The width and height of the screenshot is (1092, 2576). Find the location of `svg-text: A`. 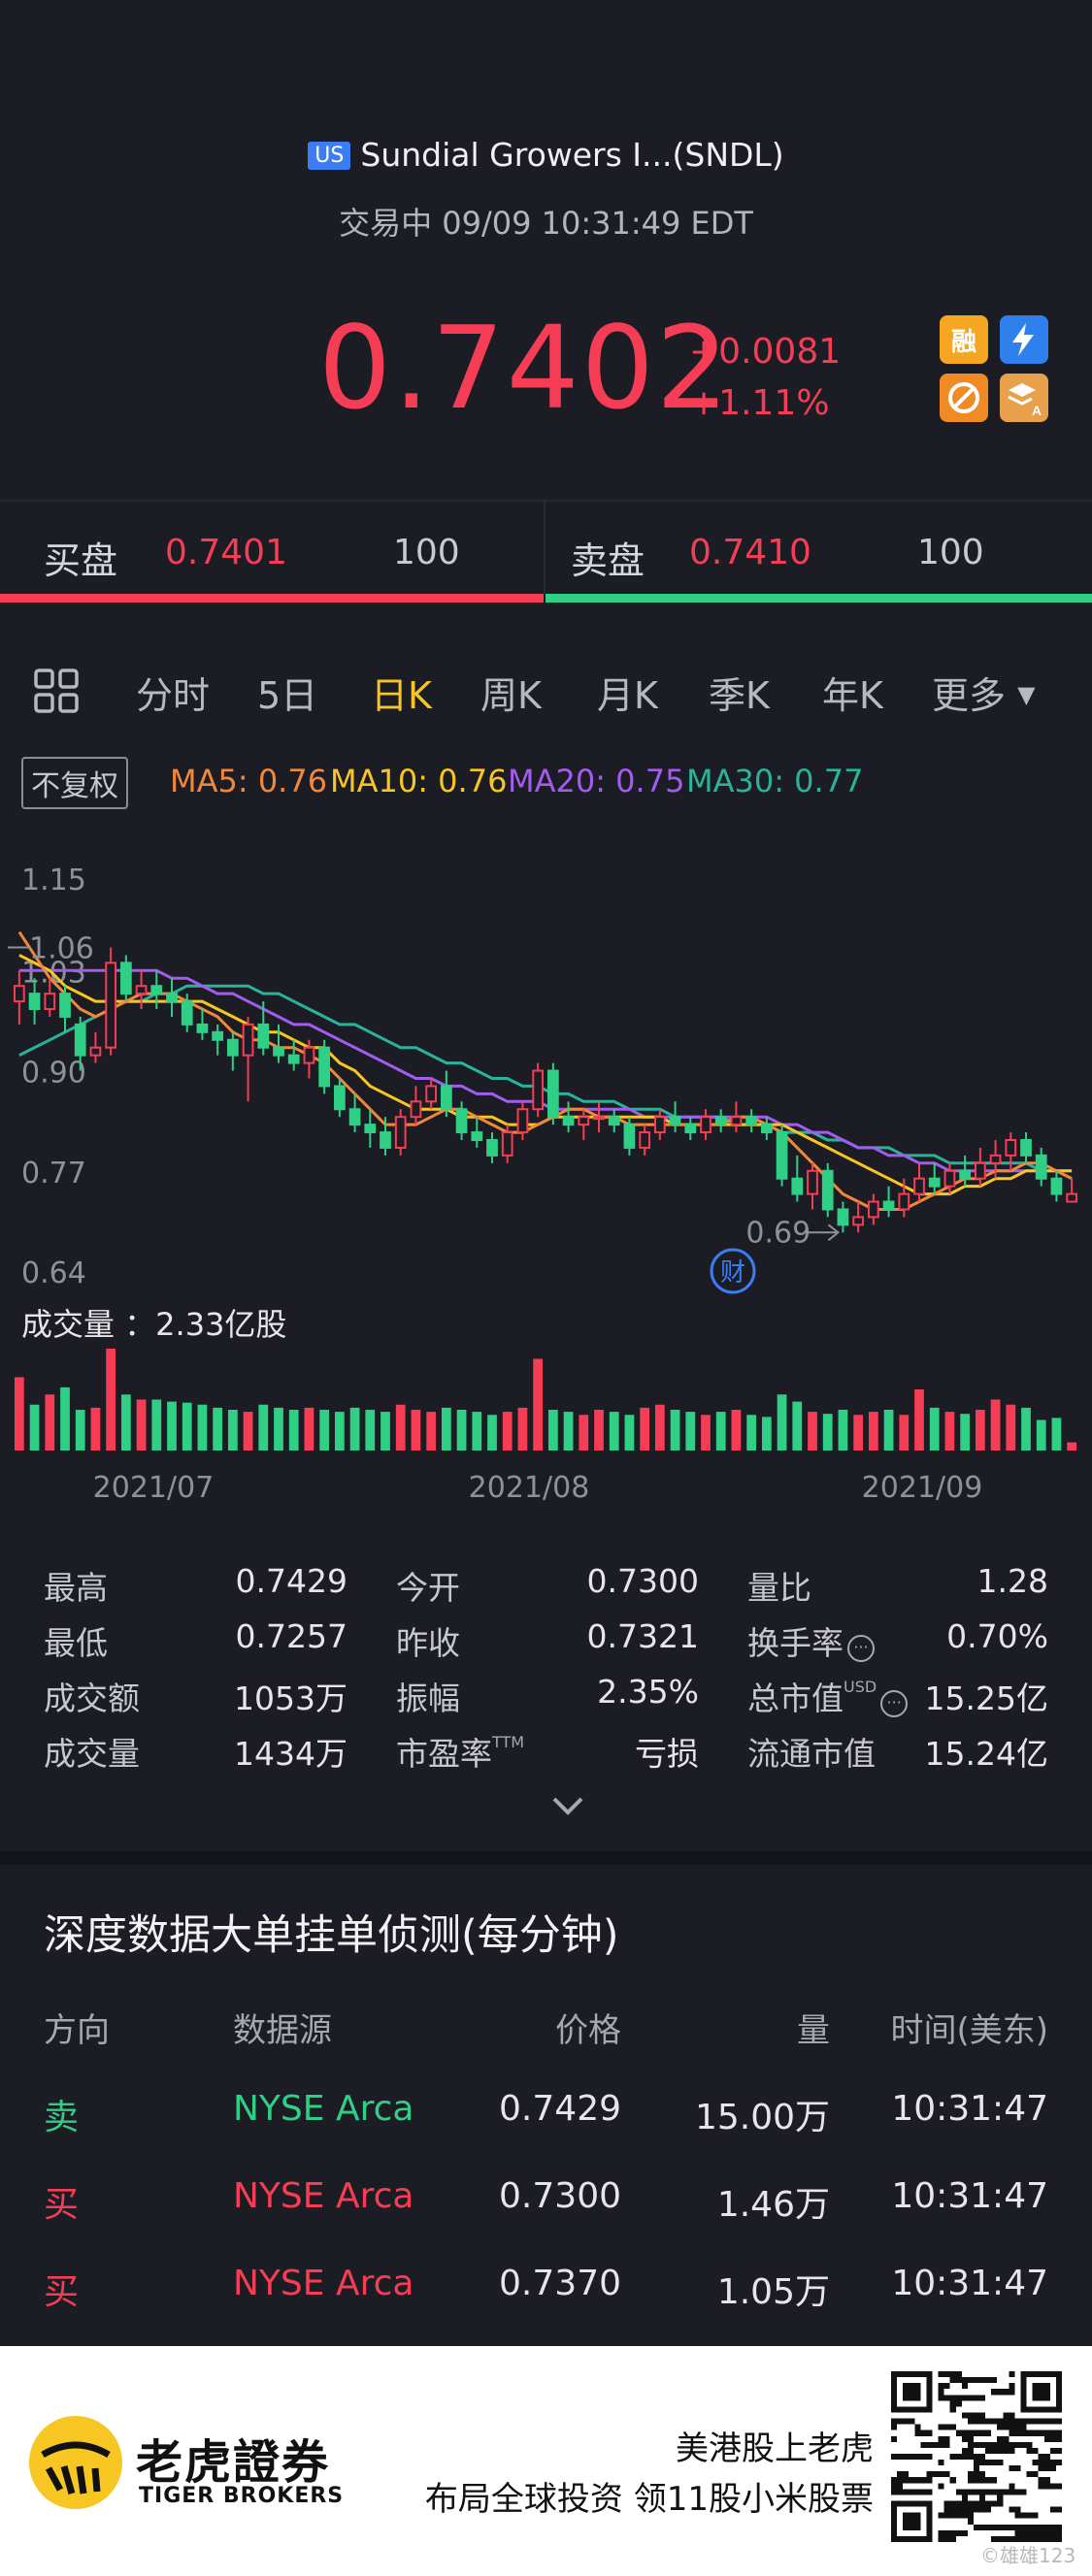

svg-text: A is located at coordinates (1037, 411).